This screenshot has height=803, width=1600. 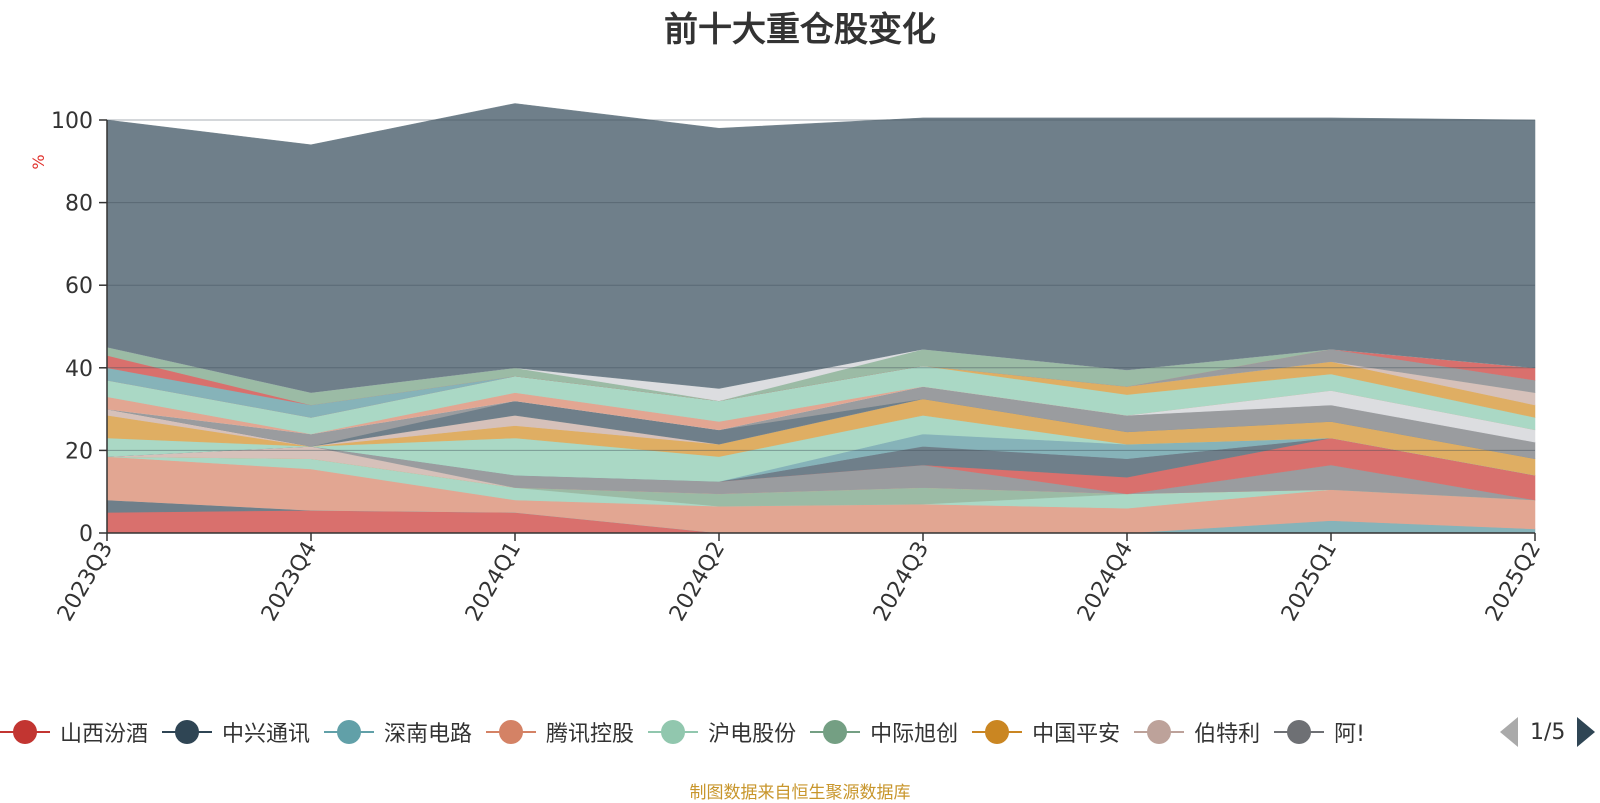 I want to click on y-axis-label: %, so click(x=38, y=161).